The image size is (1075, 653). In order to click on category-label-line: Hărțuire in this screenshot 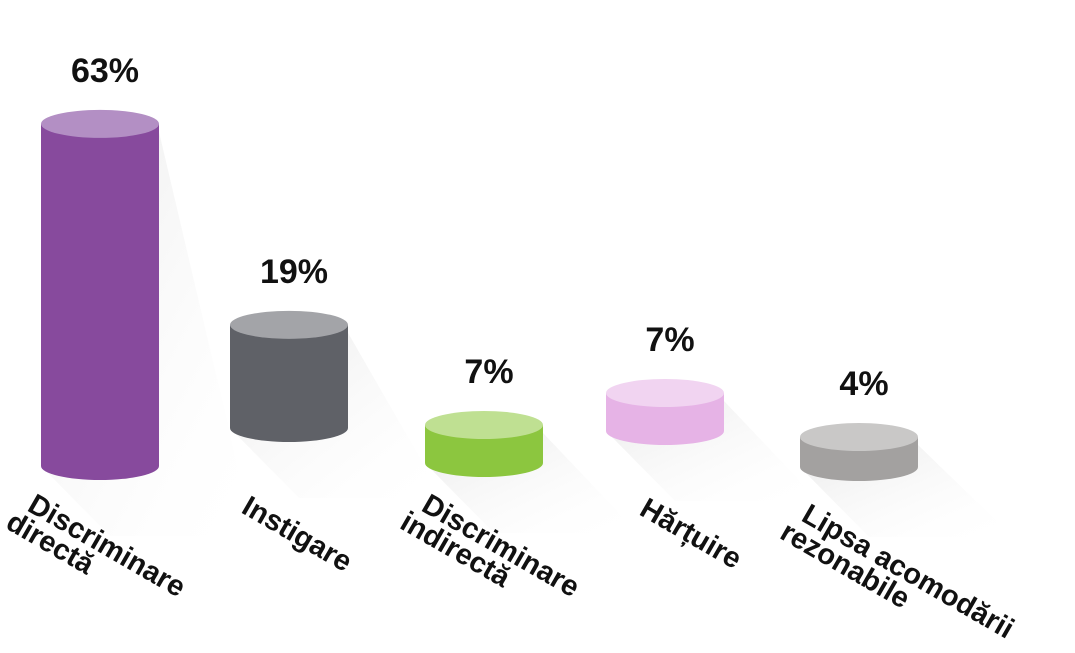, I will do `click(691, 533)`.